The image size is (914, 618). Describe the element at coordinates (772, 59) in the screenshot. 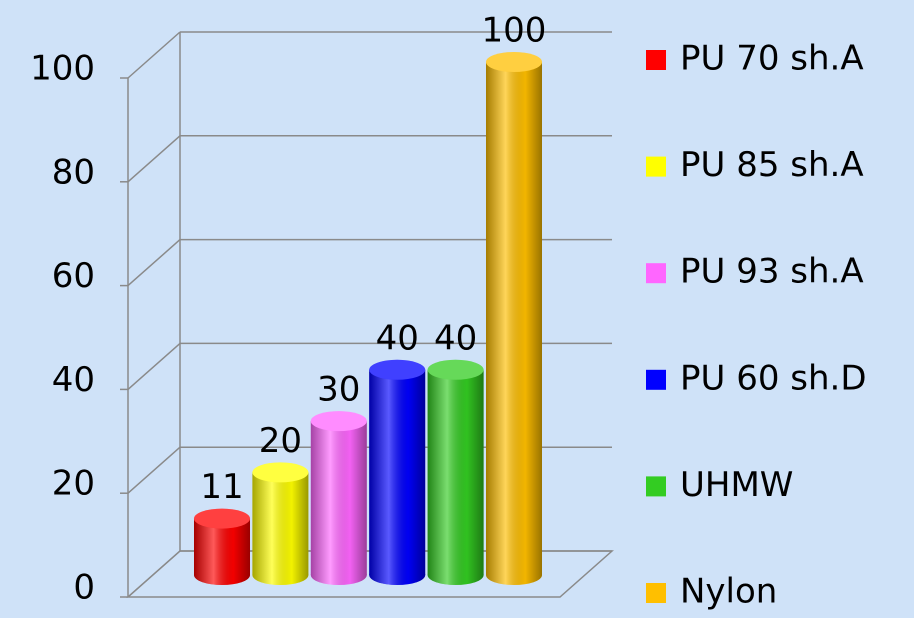

I see `legend-label: PU 70 sh.A` at that location.